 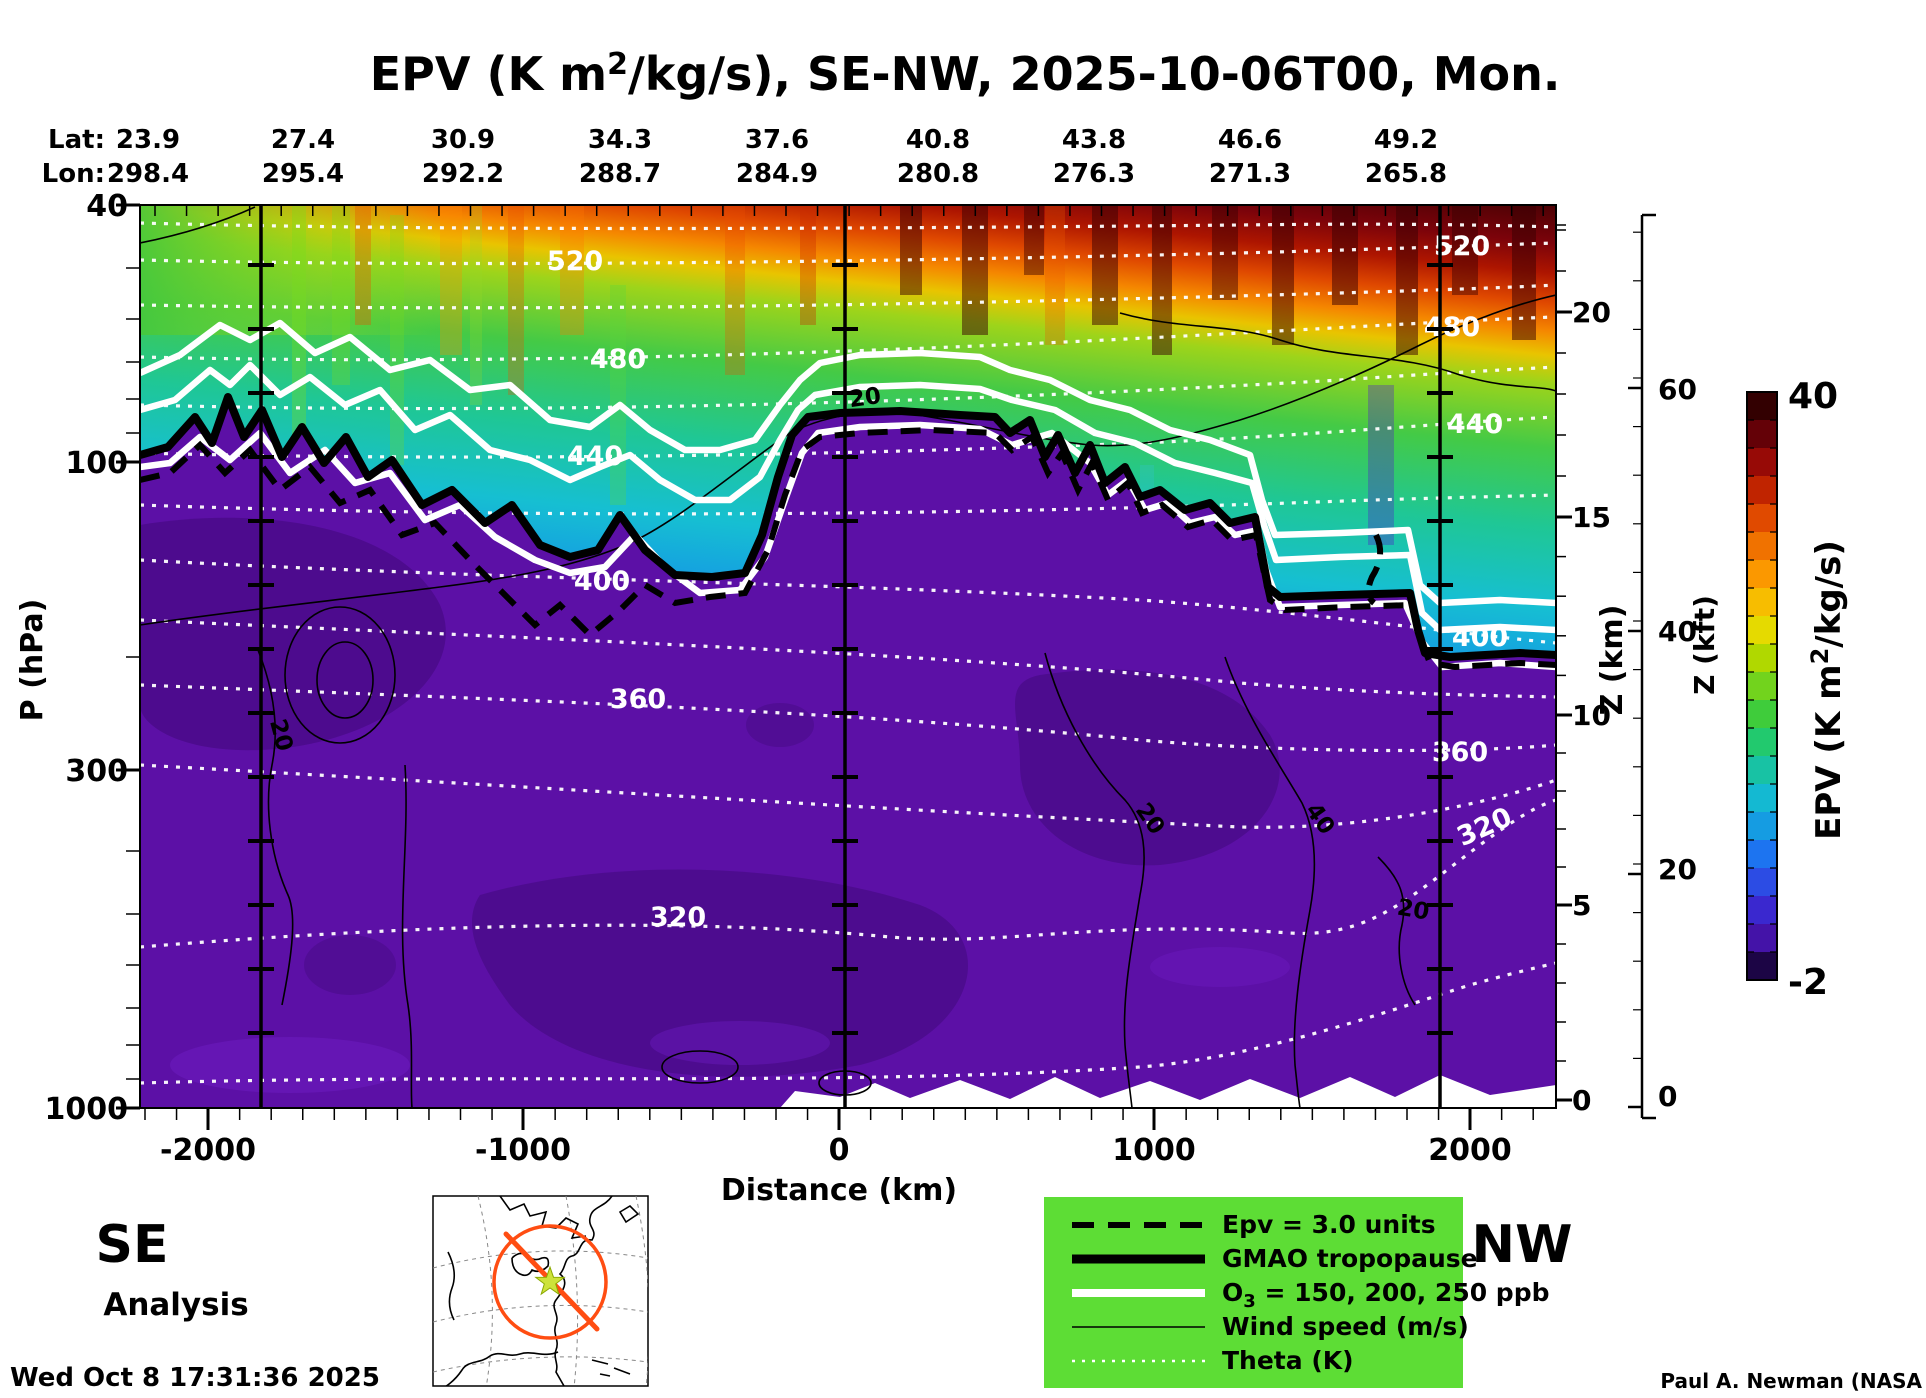 I want to click on lon-value: 295.4, so click(x=303, y=174).